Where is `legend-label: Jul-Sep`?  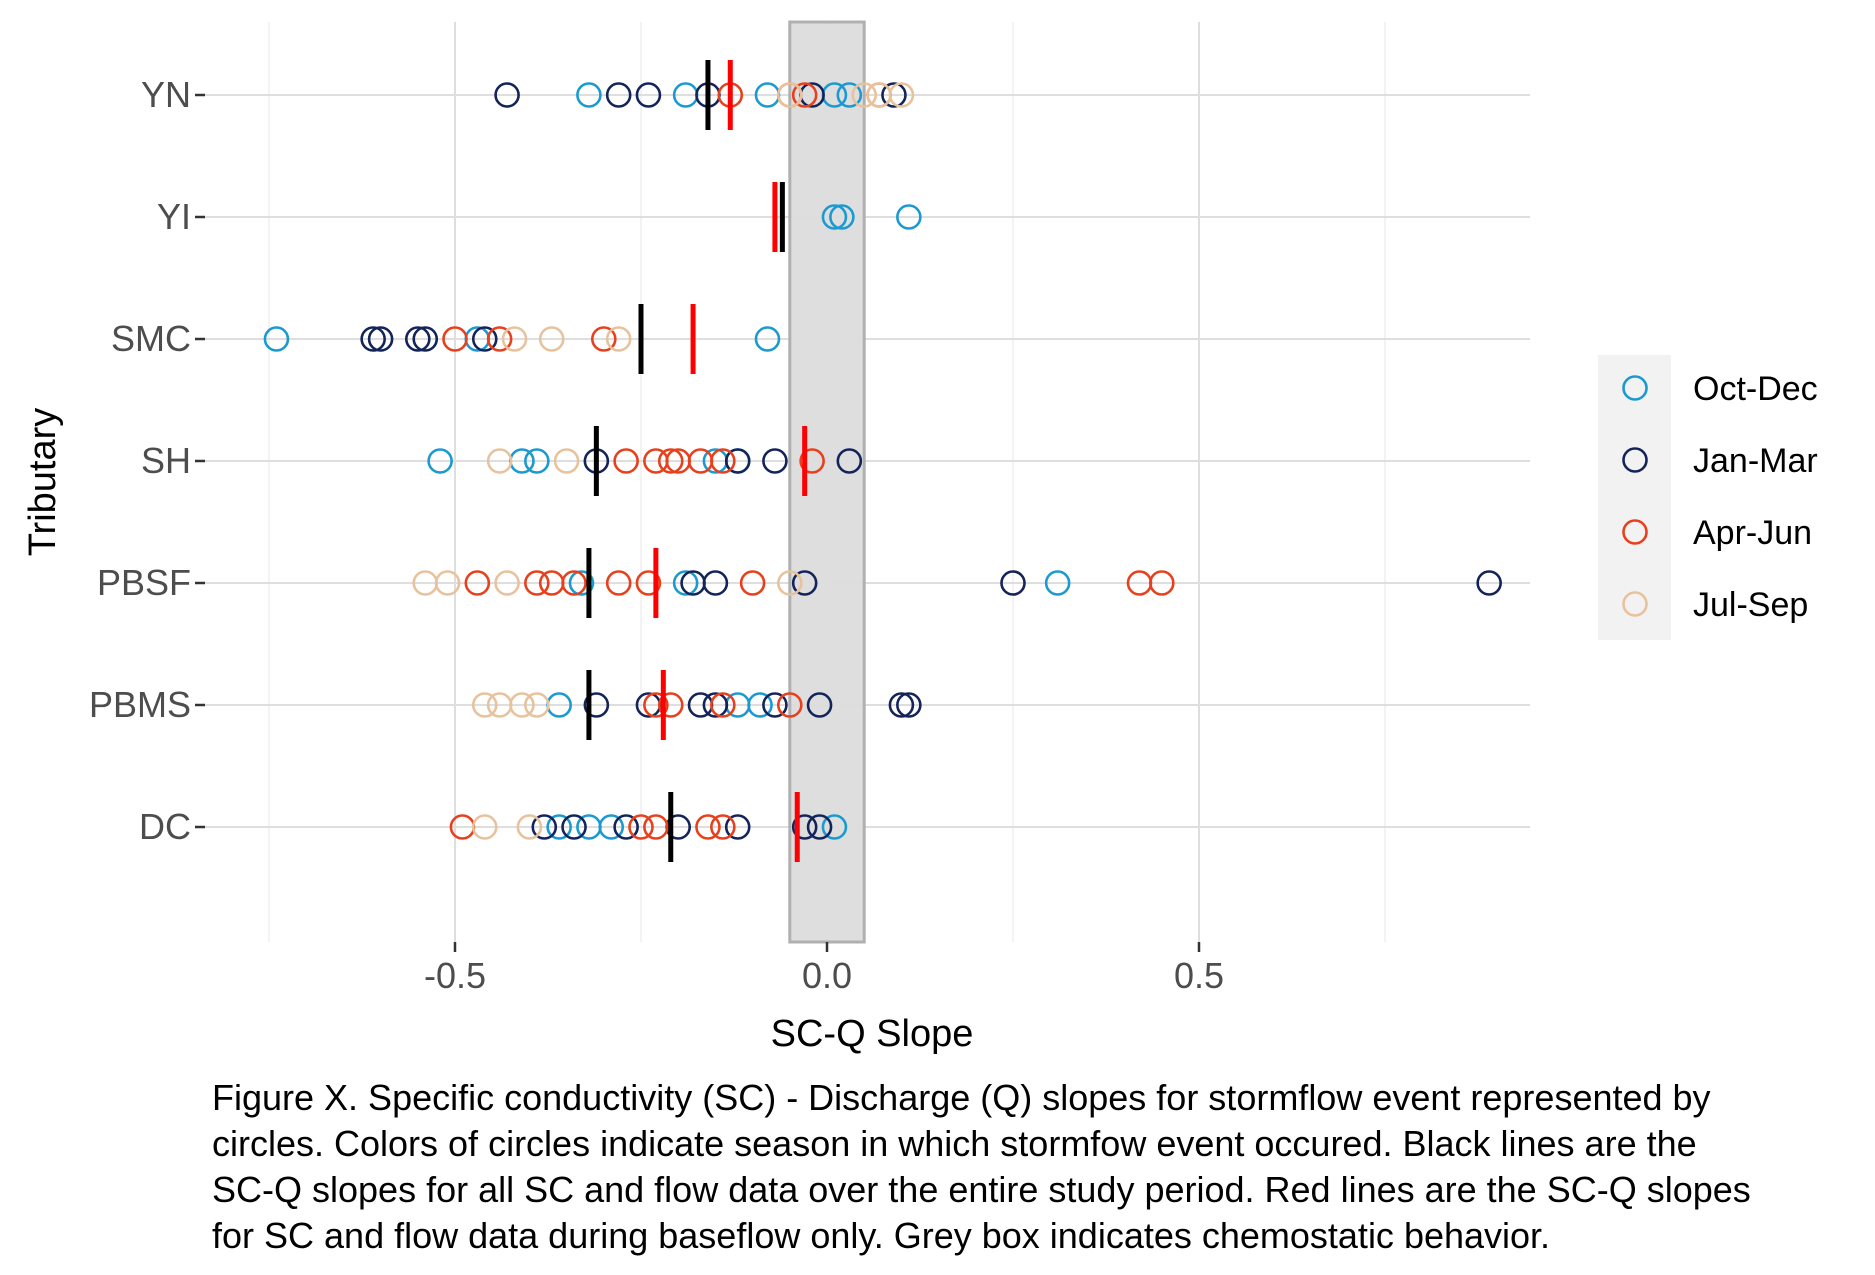
legend-label: Jul-Sep is located at coordinates (1750, 605).